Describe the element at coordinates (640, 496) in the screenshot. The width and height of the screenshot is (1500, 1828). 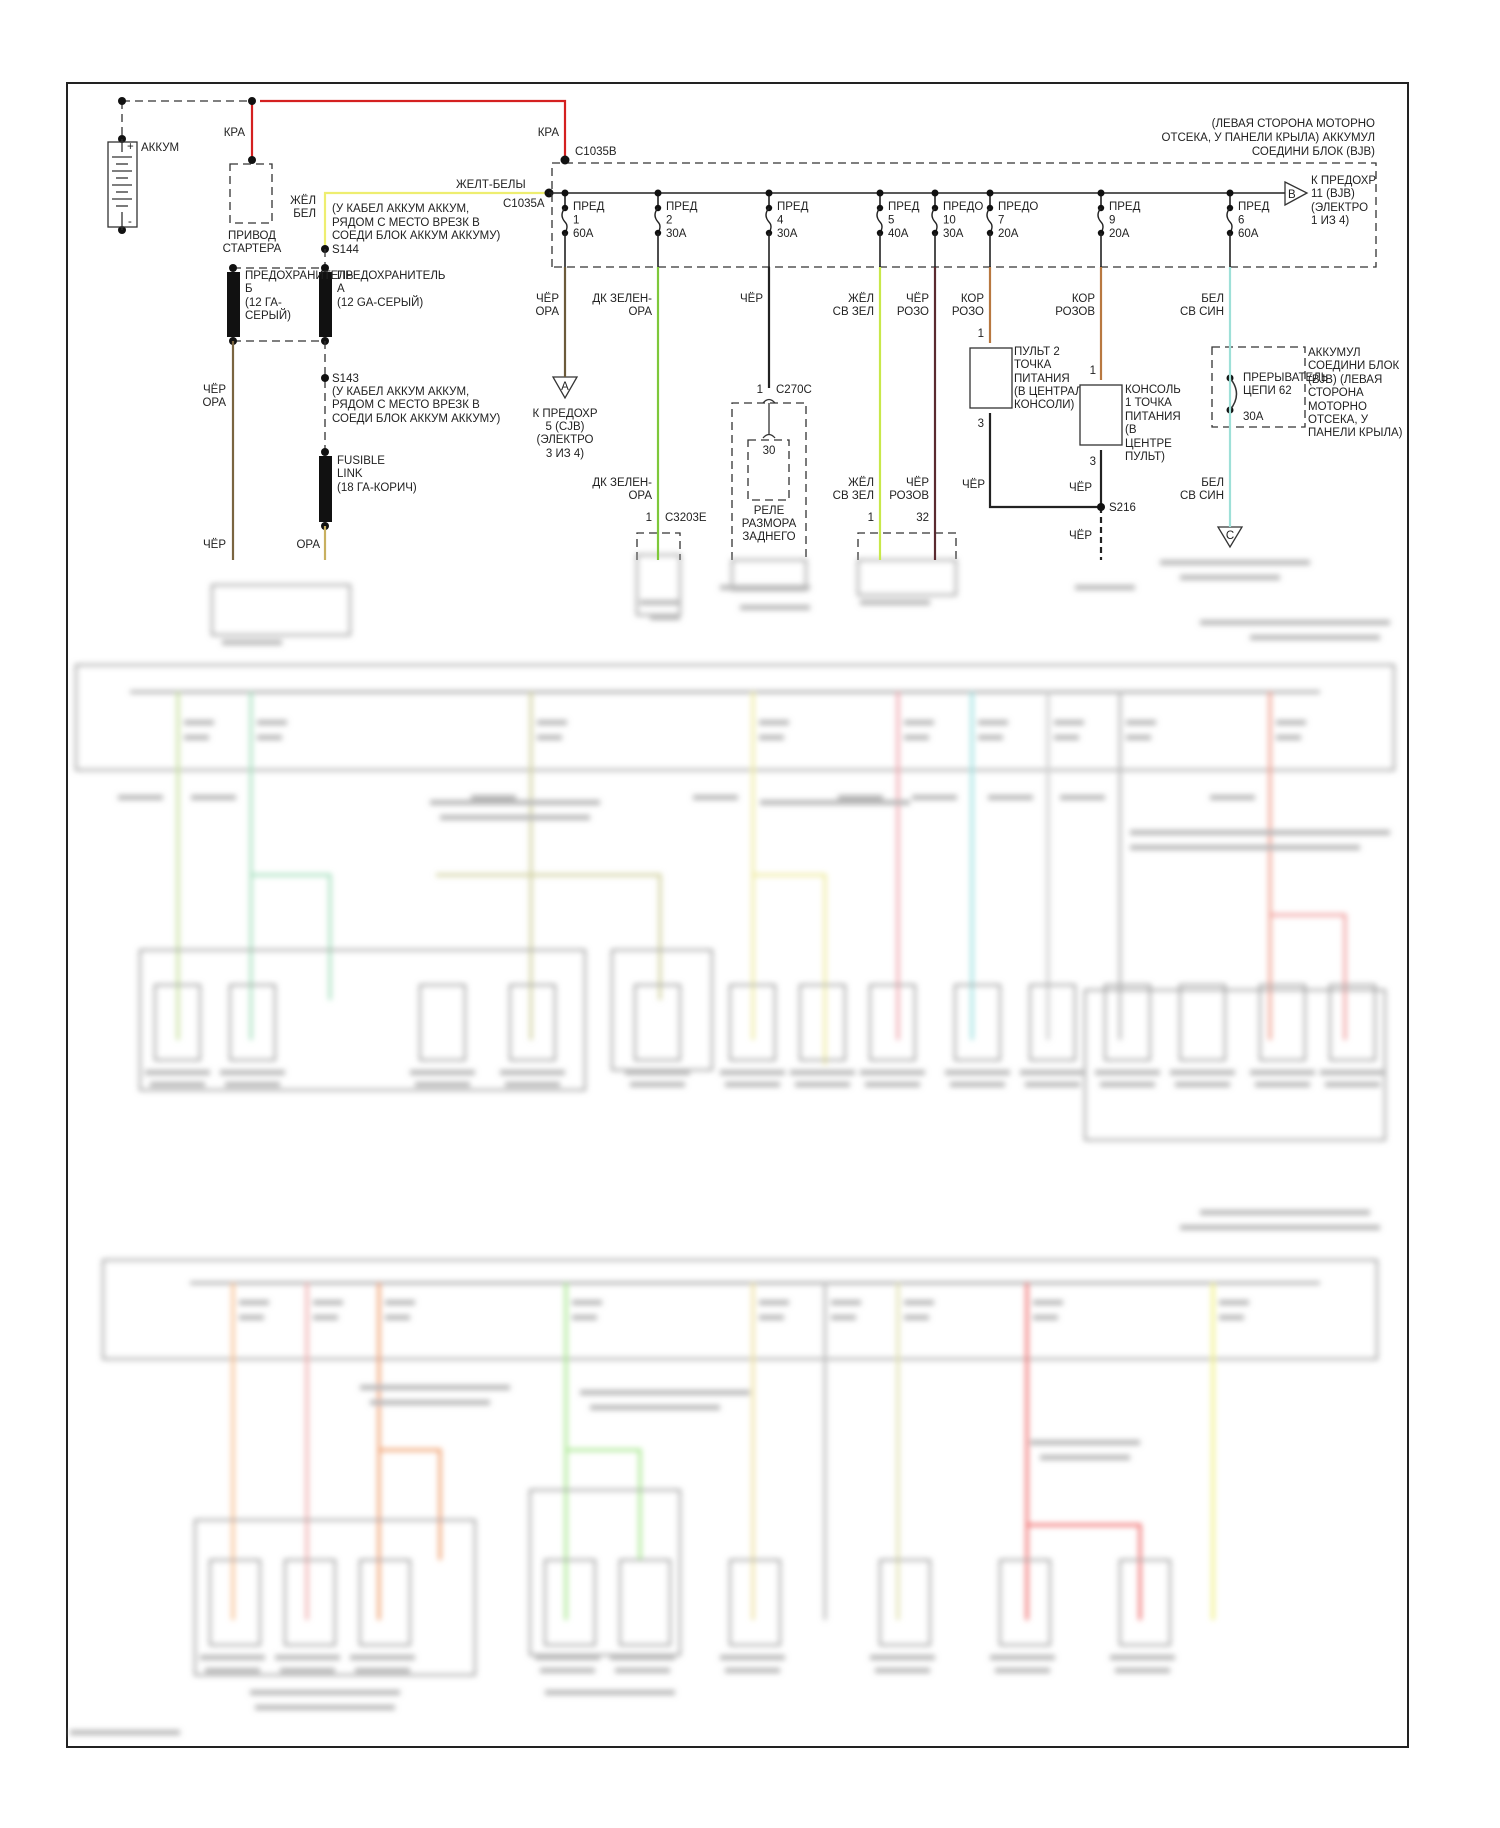
I see `wire-color-label: ОРА` at that location.